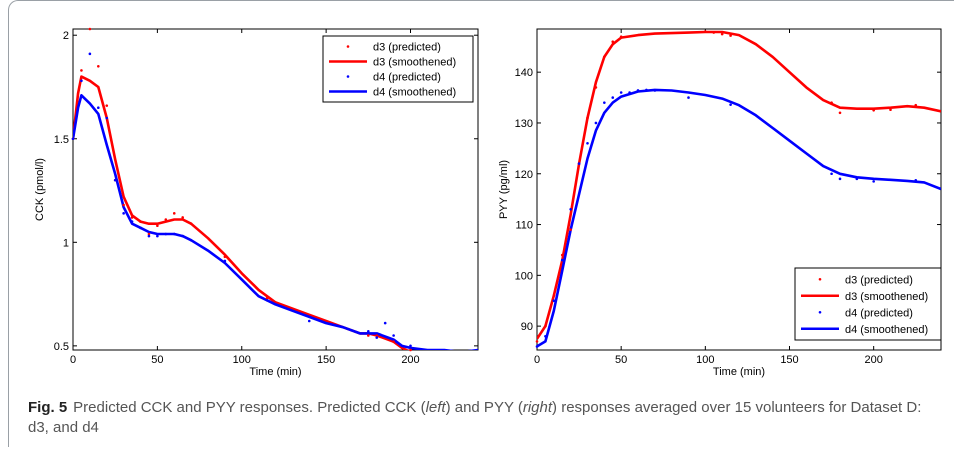 The width and height of the screenshot is (956, 452). I want to click on cck-ytick-label: 2, so click(66, 36).